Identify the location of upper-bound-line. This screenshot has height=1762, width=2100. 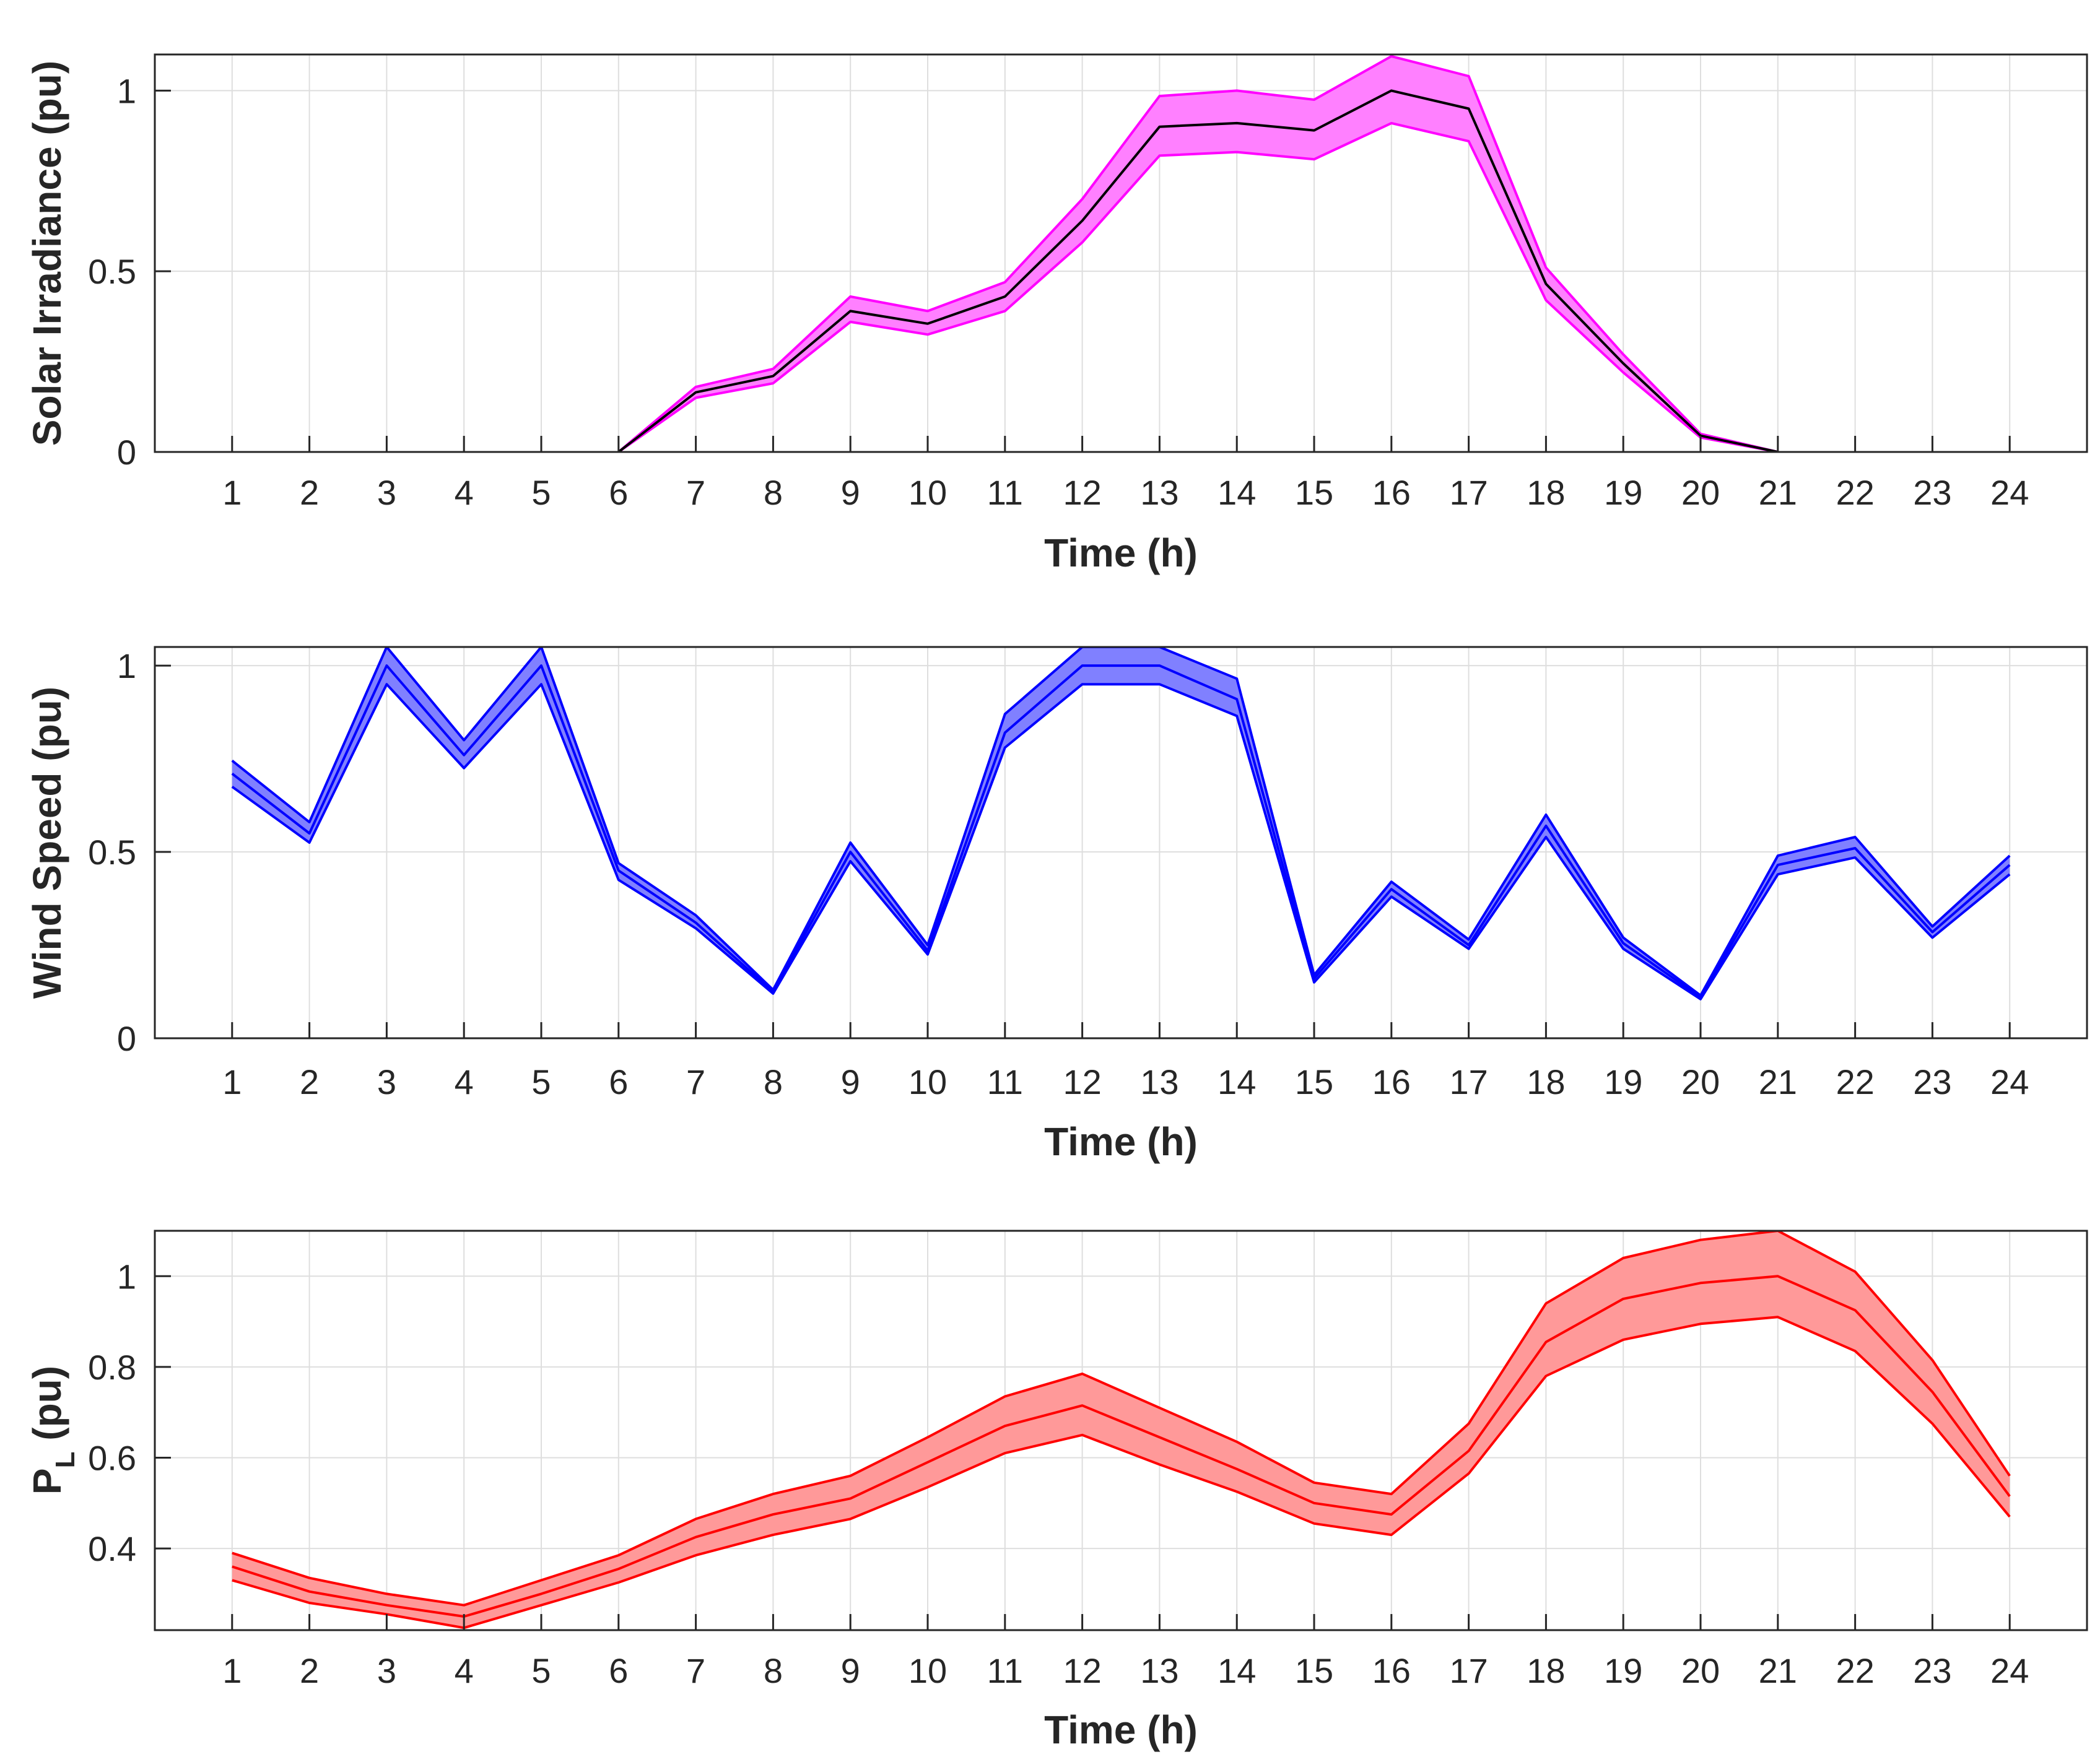
(1198, 253).